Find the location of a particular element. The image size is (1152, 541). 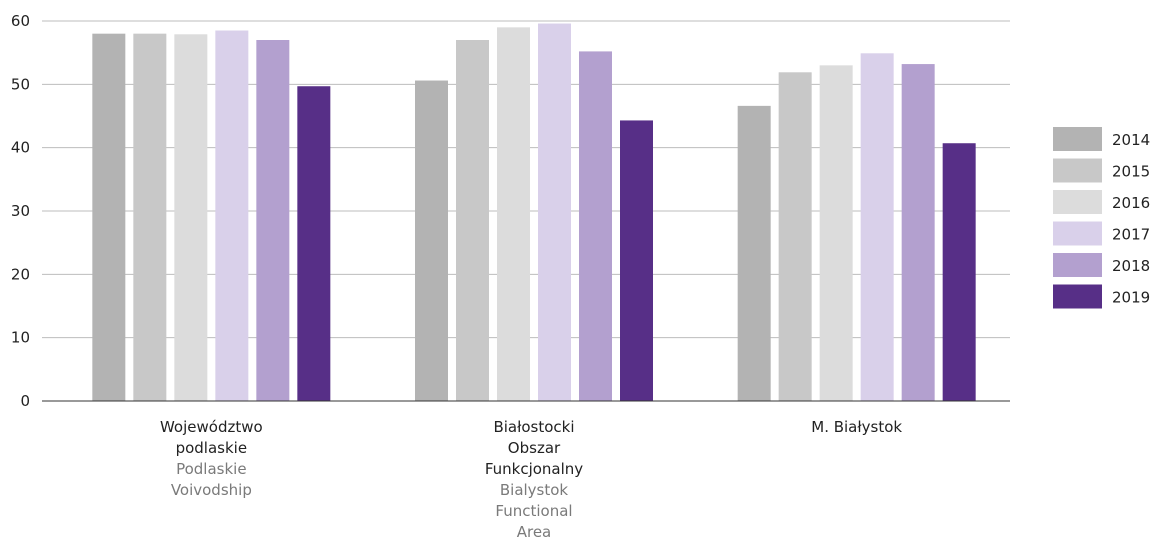

legend-swatch-2019 is located at coordinates (1077, 296).